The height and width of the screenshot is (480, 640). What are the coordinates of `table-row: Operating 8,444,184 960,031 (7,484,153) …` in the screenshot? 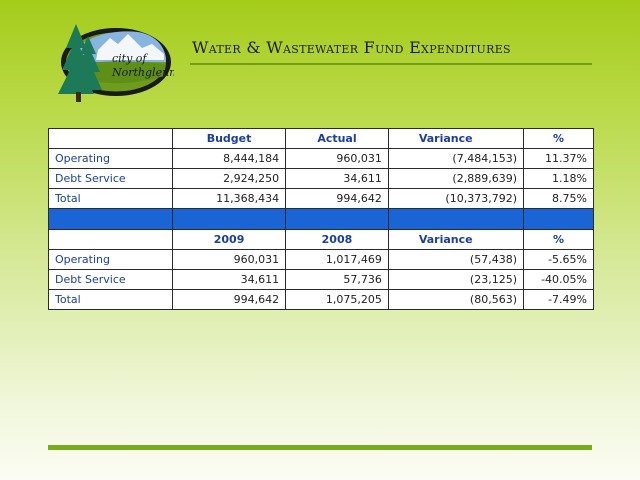 It's located at (321, 158).